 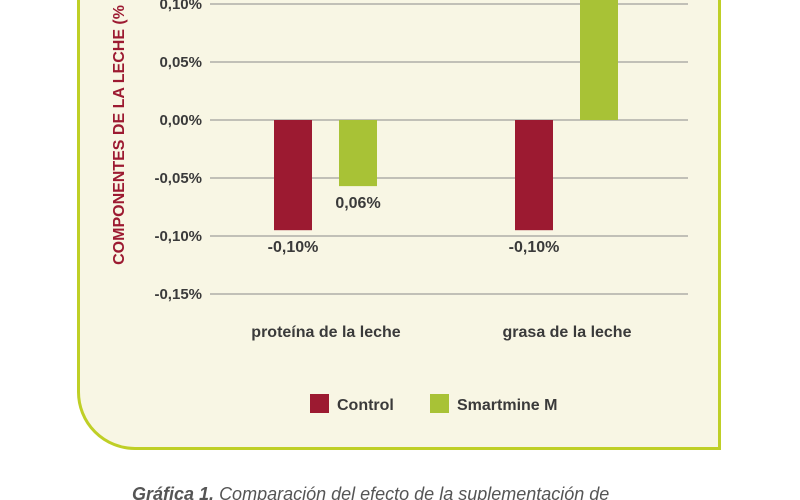 What do you see at coordinates (441, 332) in the screenshot?
I see `category-labels: proteína de la leche grasa de la leche` at bounding box center [441, 332].